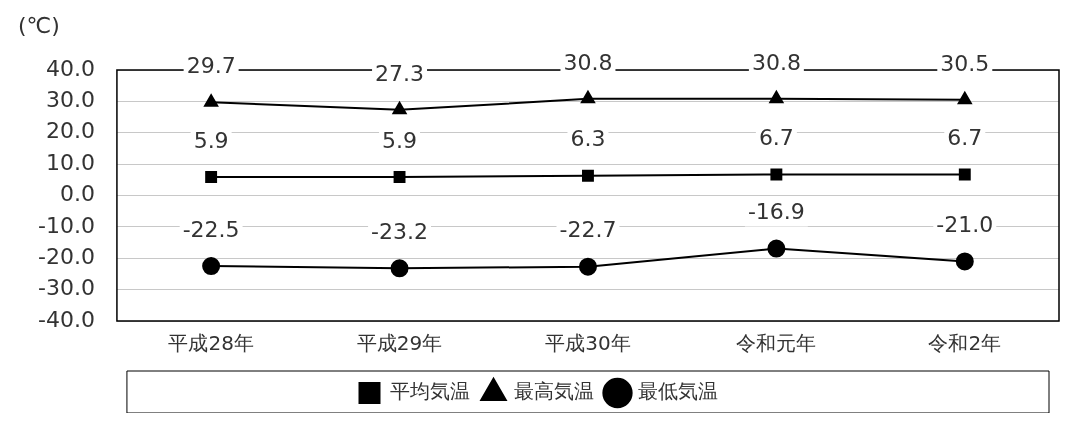 The image size is (1077, 421). I want to click on x-tick-label: 令和元年, so click(776, 343).